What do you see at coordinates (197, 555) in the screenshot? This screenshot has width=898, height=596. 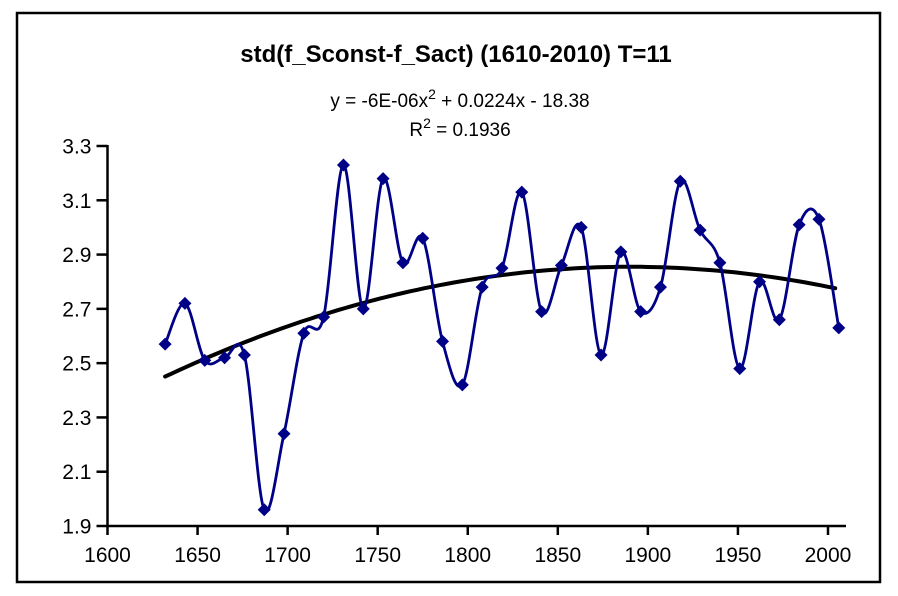 I see `x-axis-tick-label: 1650` at bounding box center [197, 555].